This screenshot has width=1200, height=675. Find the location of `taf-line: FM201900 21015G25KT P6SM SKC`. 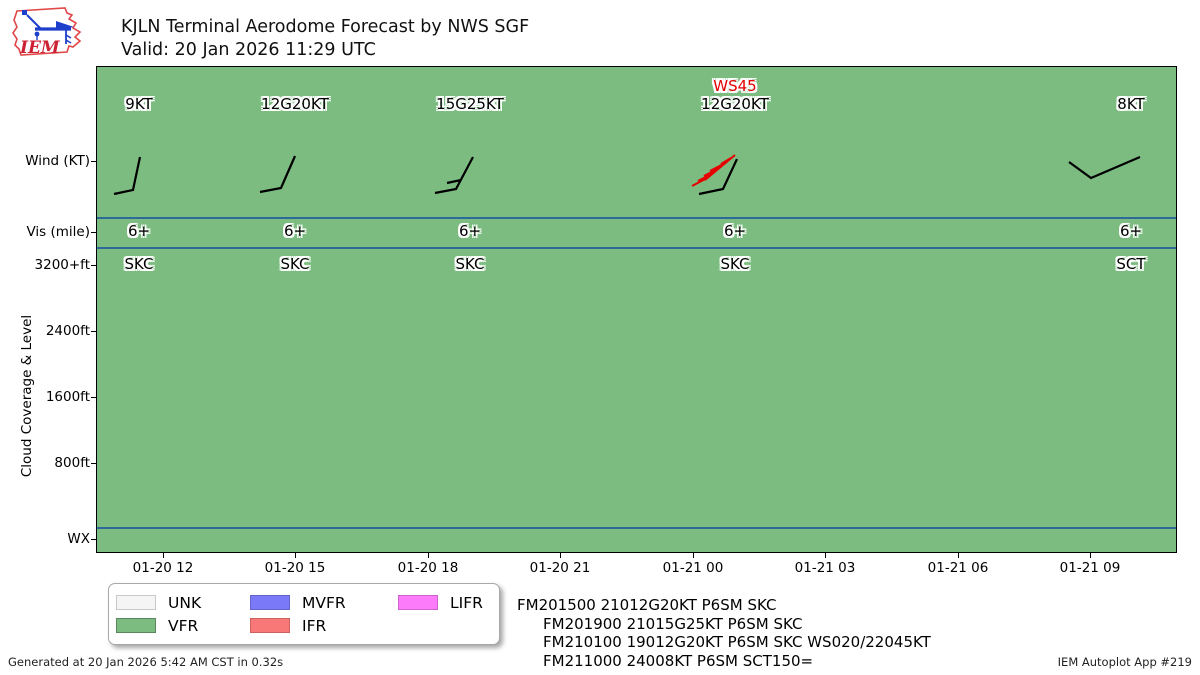

taf-line: FM201900 21015G25KT P6SM SKC is located at coordinates (673, 623).